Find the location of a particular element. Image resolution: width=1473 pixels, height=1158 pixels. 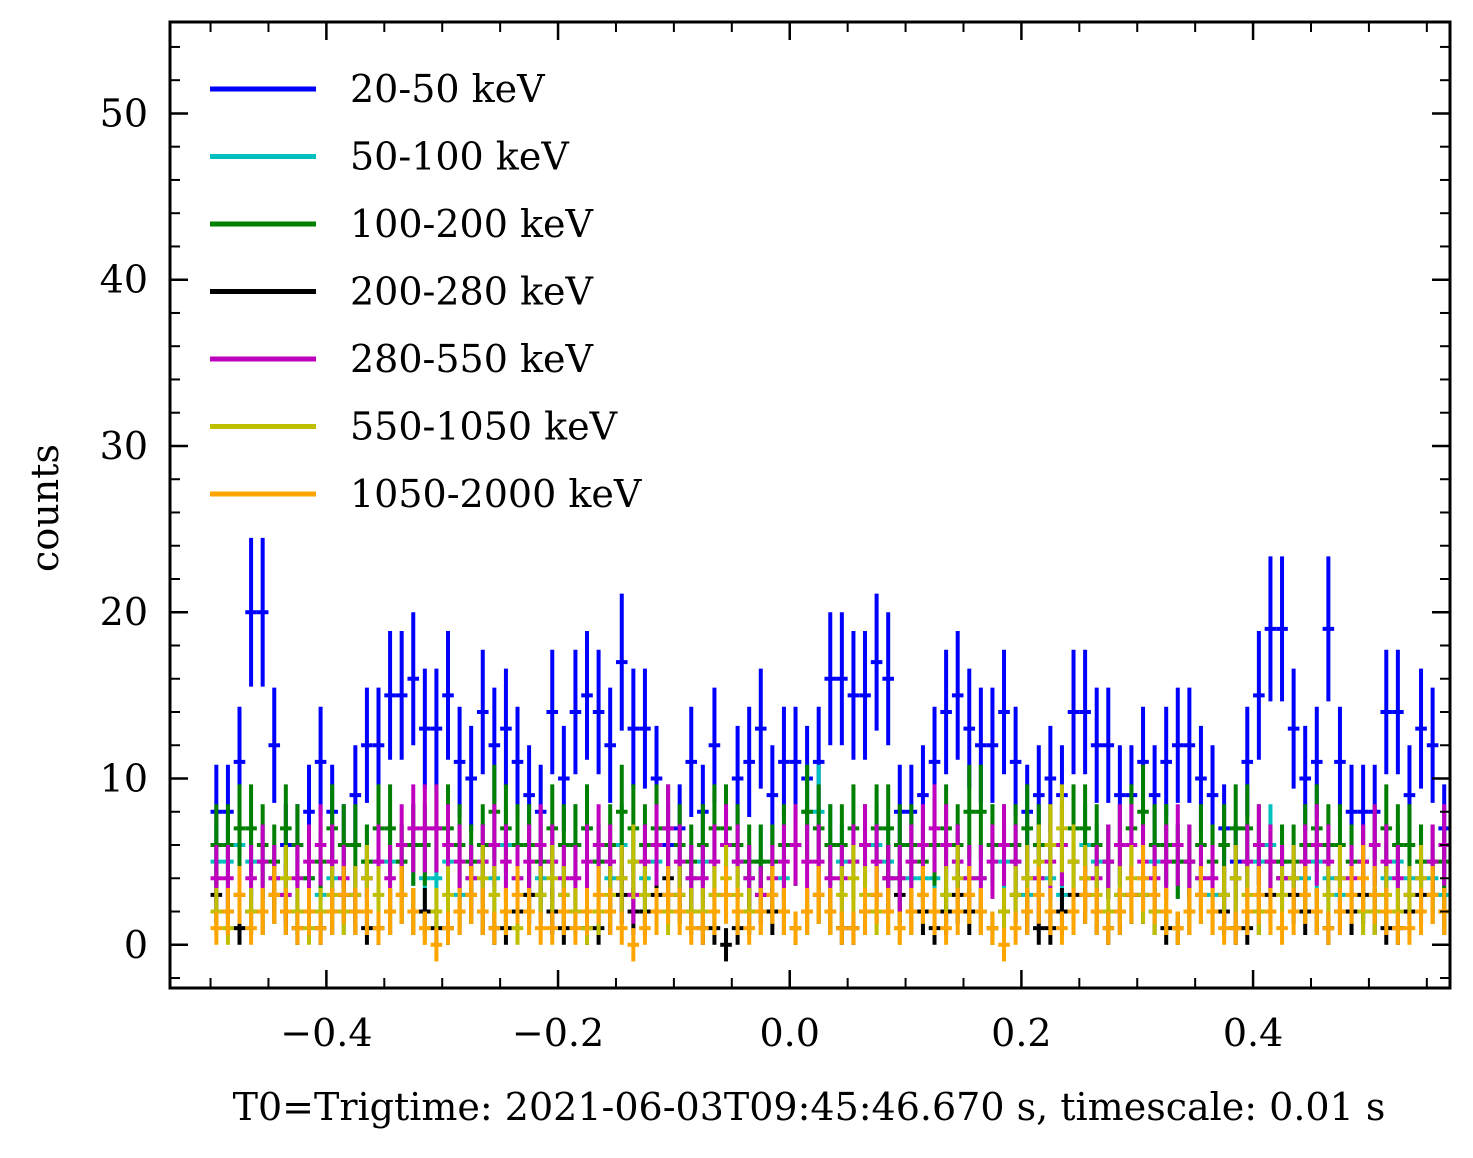

x-tick-label: 0.0 is located at coordinates (790, 1033).